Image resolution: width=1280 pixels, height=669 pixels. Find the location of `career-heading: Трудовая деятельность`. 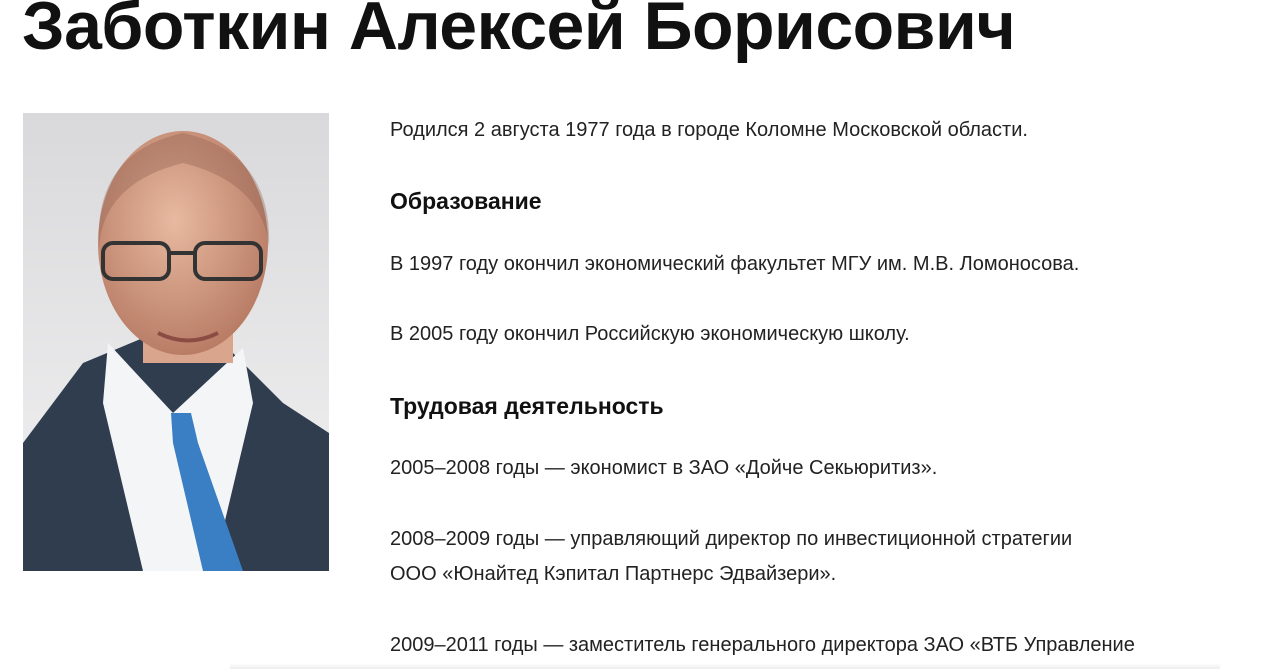

career-heading: Трудовая деятельность is located at coordinates (527, 406).